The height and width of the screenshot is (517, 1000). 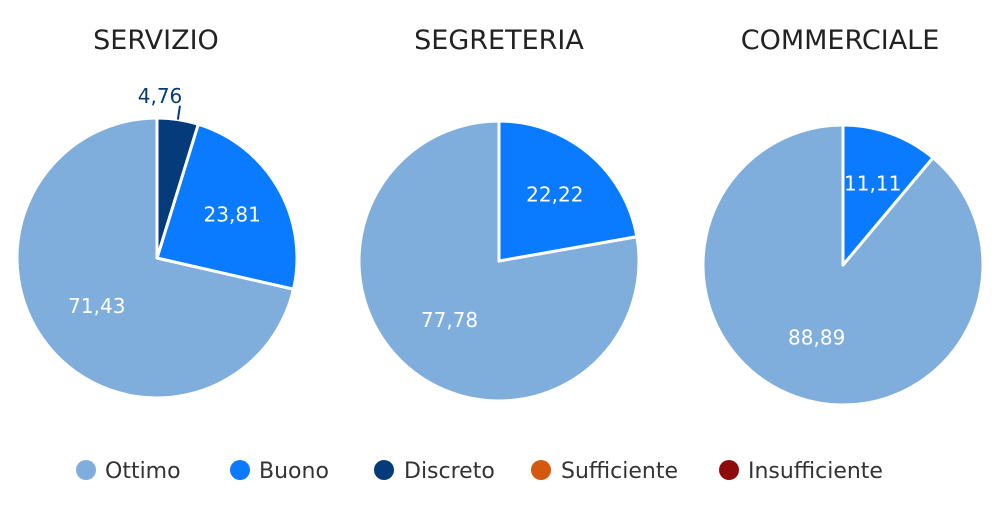 I want to click on legend-marker-insufficiente, so click(x=729, y=470).